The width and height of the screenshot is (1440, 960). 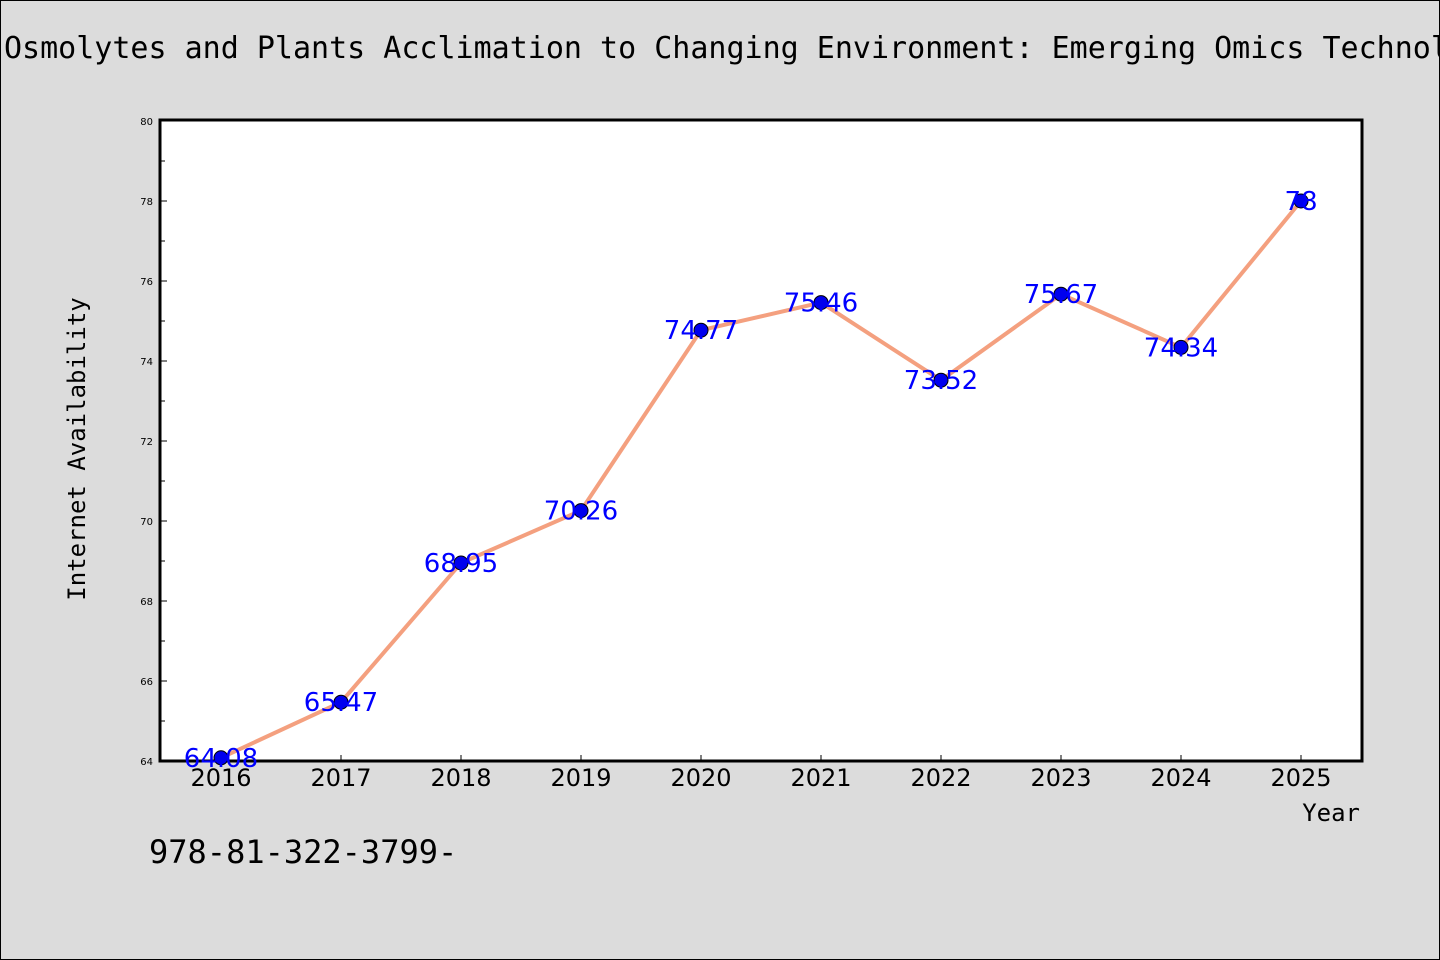 I want to click on y-tick-label: 80, so click(x=146, y=122).